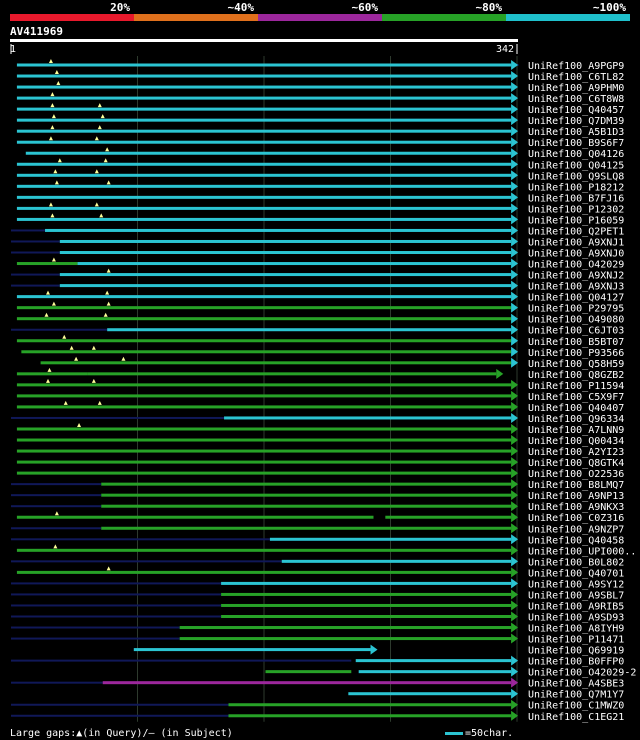  Describe the element at coordinates (576, 518) in the screenshot. I see `hit-label: UniRef100_C0Z316` at that location.